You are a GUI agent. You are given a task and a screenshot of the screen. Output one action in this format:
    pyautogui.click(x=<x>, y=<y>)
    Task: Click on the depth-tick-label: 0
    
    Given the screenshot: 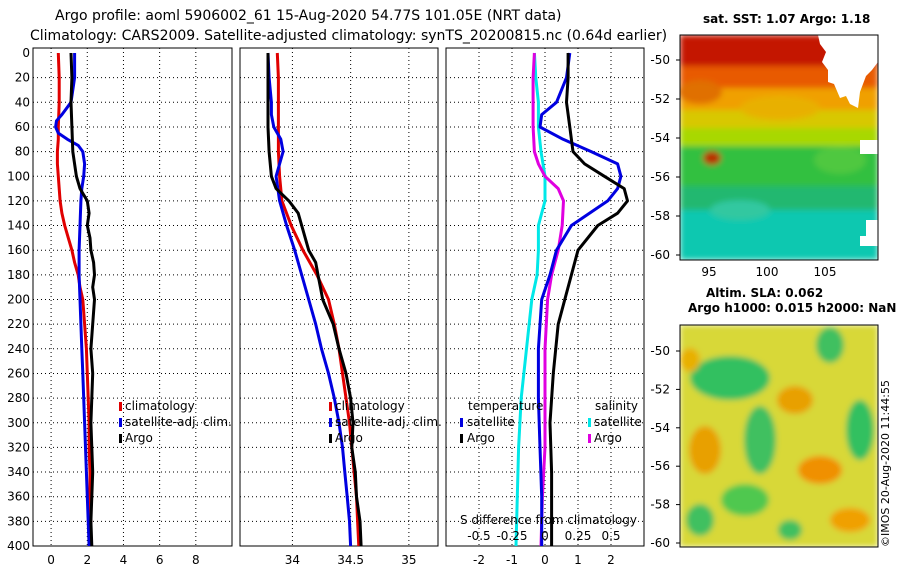 What is the action you would take?
    pyautogui.click(x=26, y=53)
    